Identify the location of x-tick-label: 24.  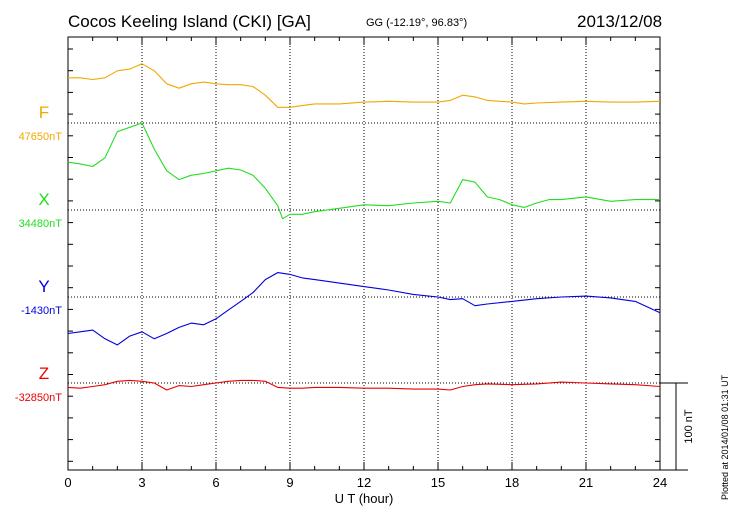
(660, 482).